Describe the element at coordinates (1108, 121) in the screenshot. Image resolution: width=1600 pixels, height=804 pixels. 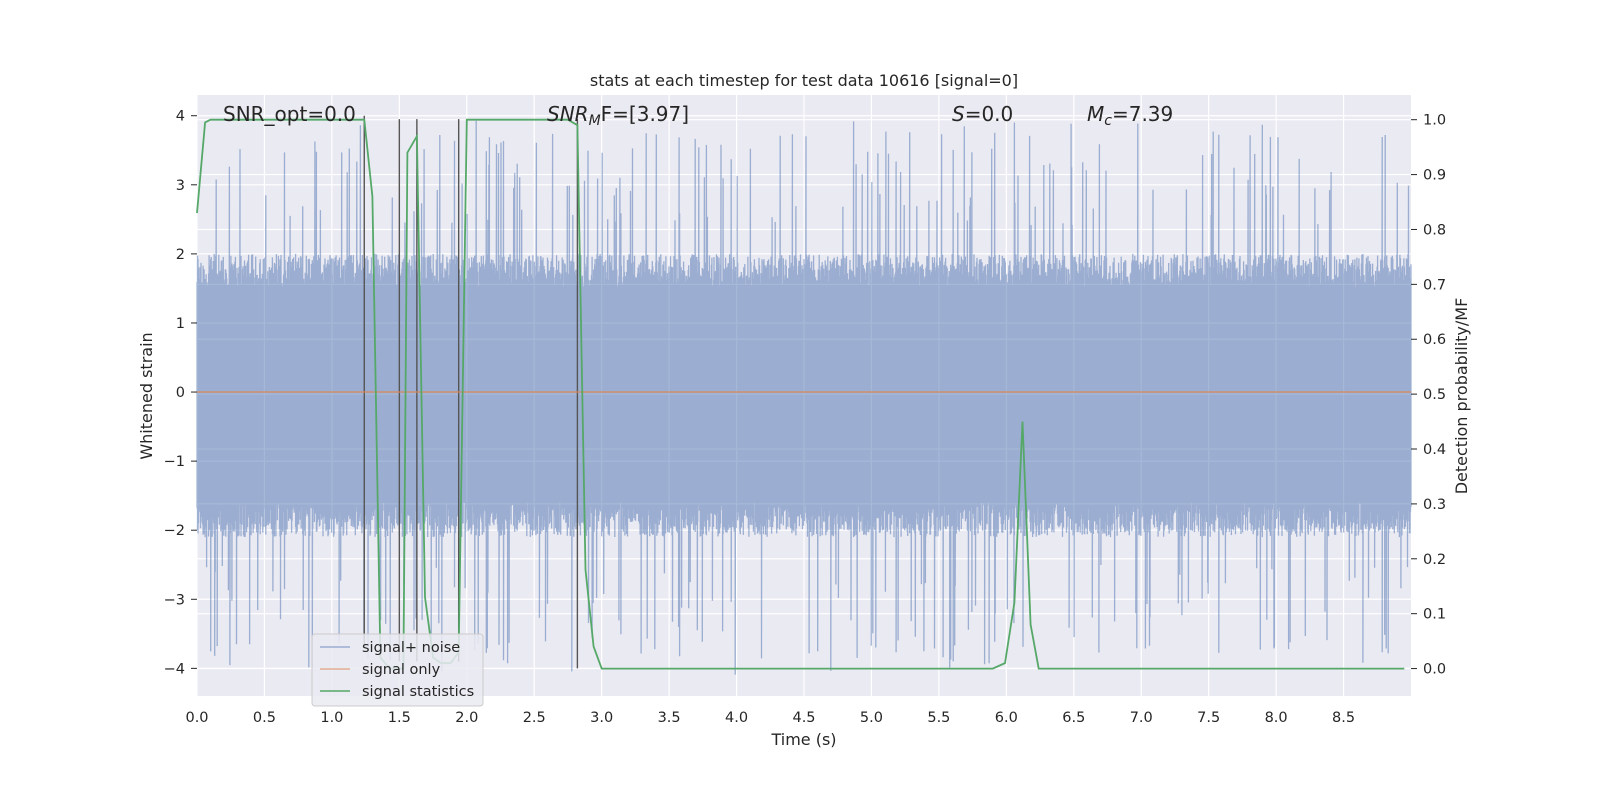
I see `annotation-mc-sub: c` at that location.